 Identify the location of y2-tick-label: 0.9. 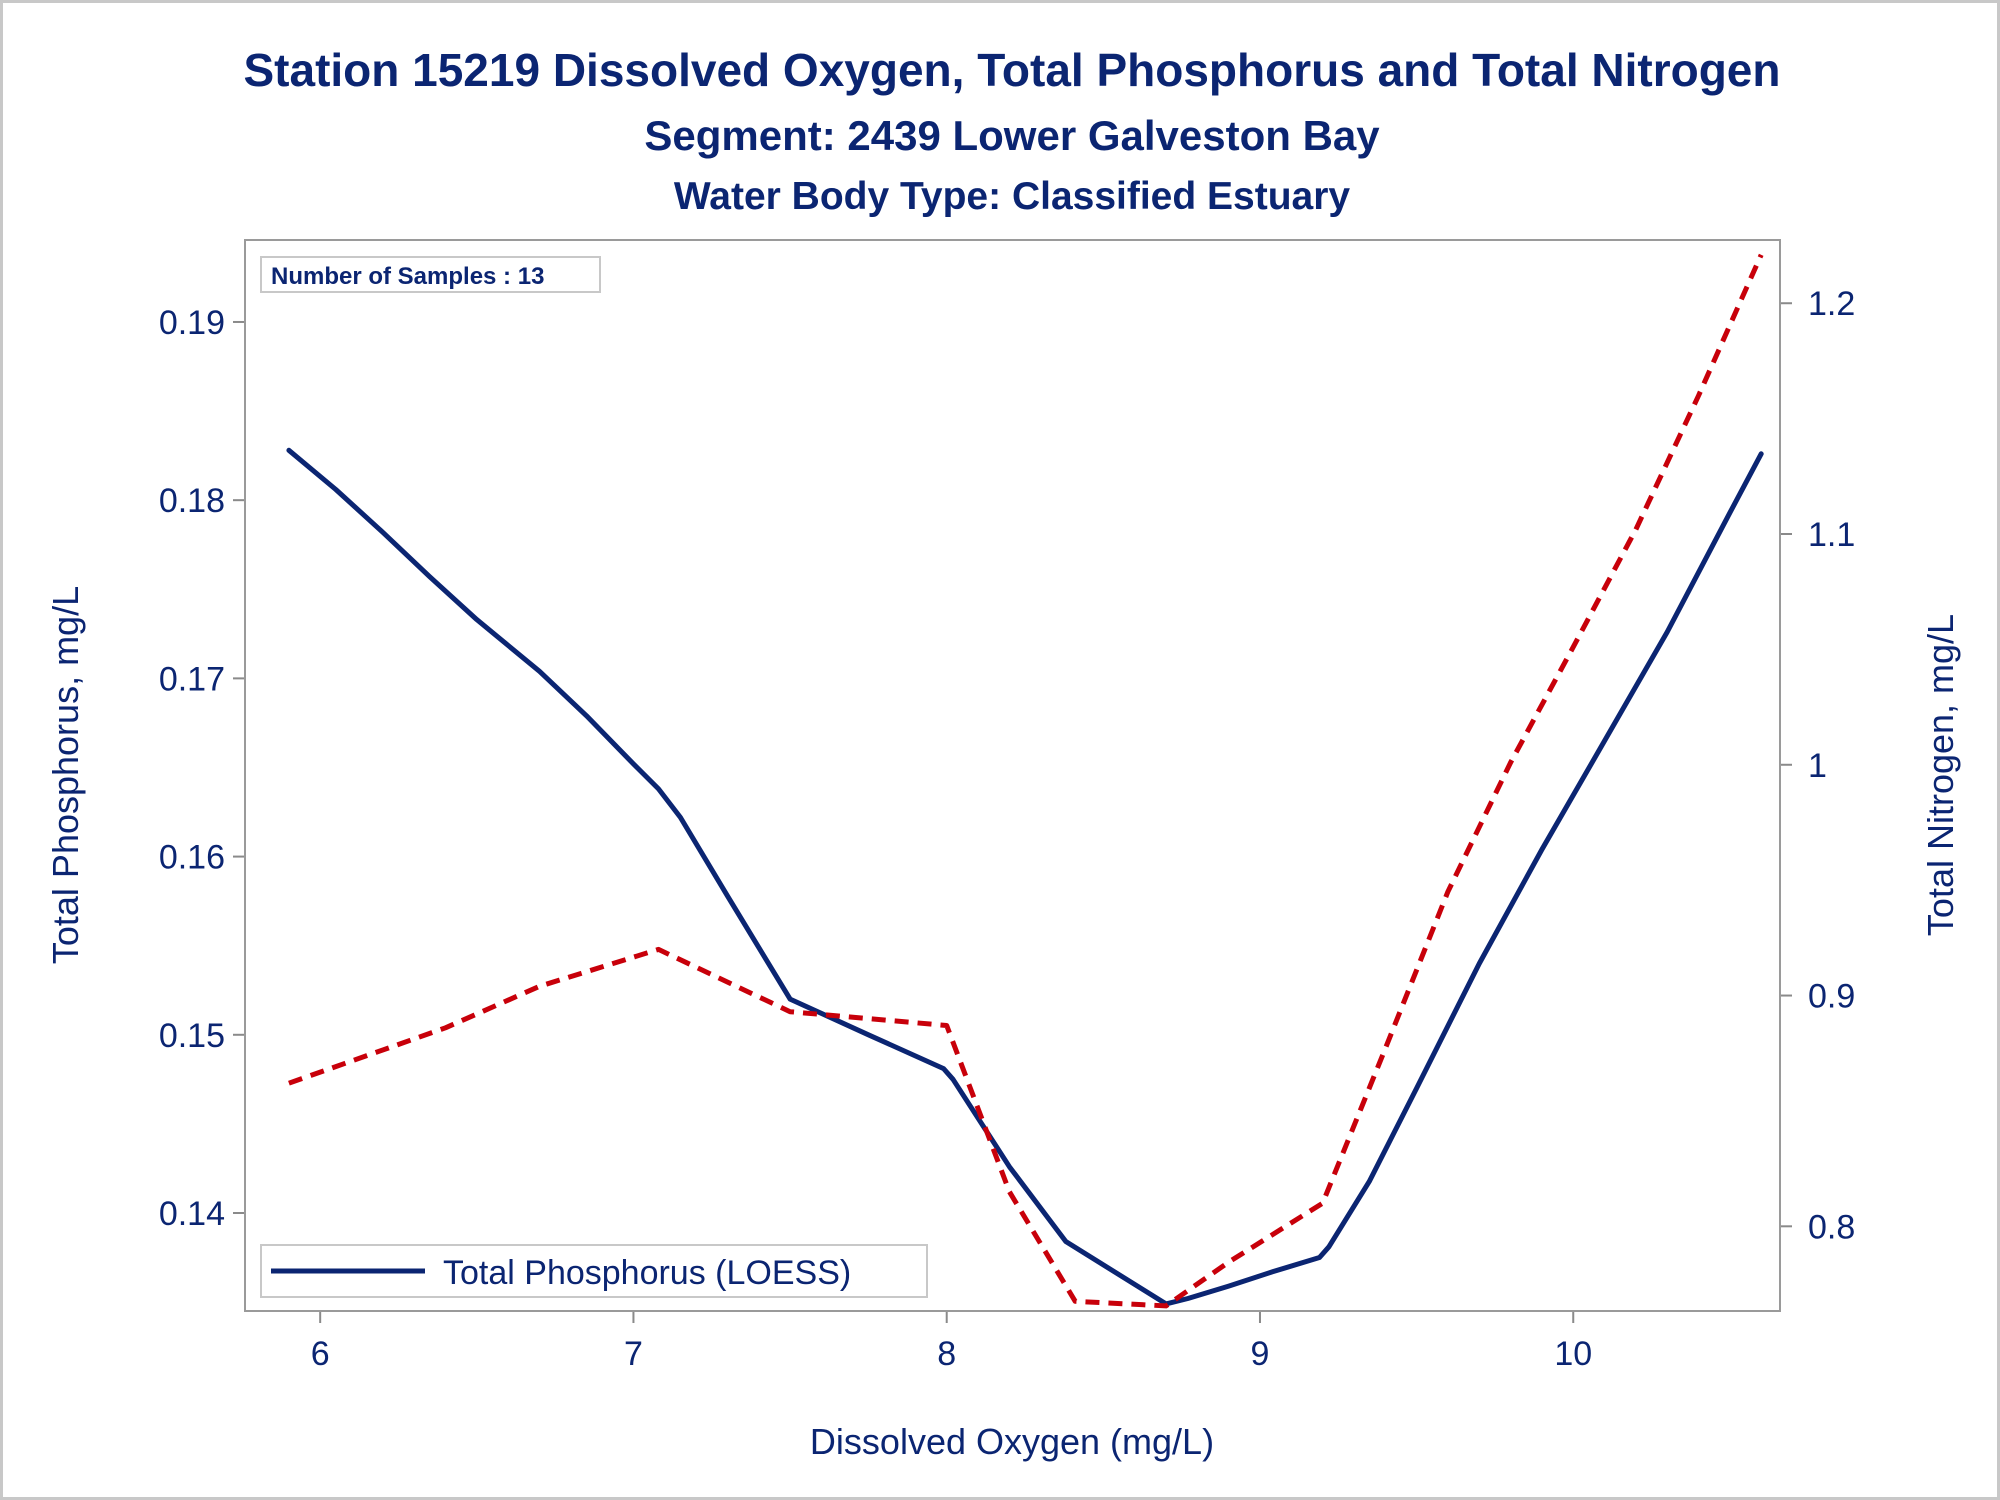
(1831, 997).